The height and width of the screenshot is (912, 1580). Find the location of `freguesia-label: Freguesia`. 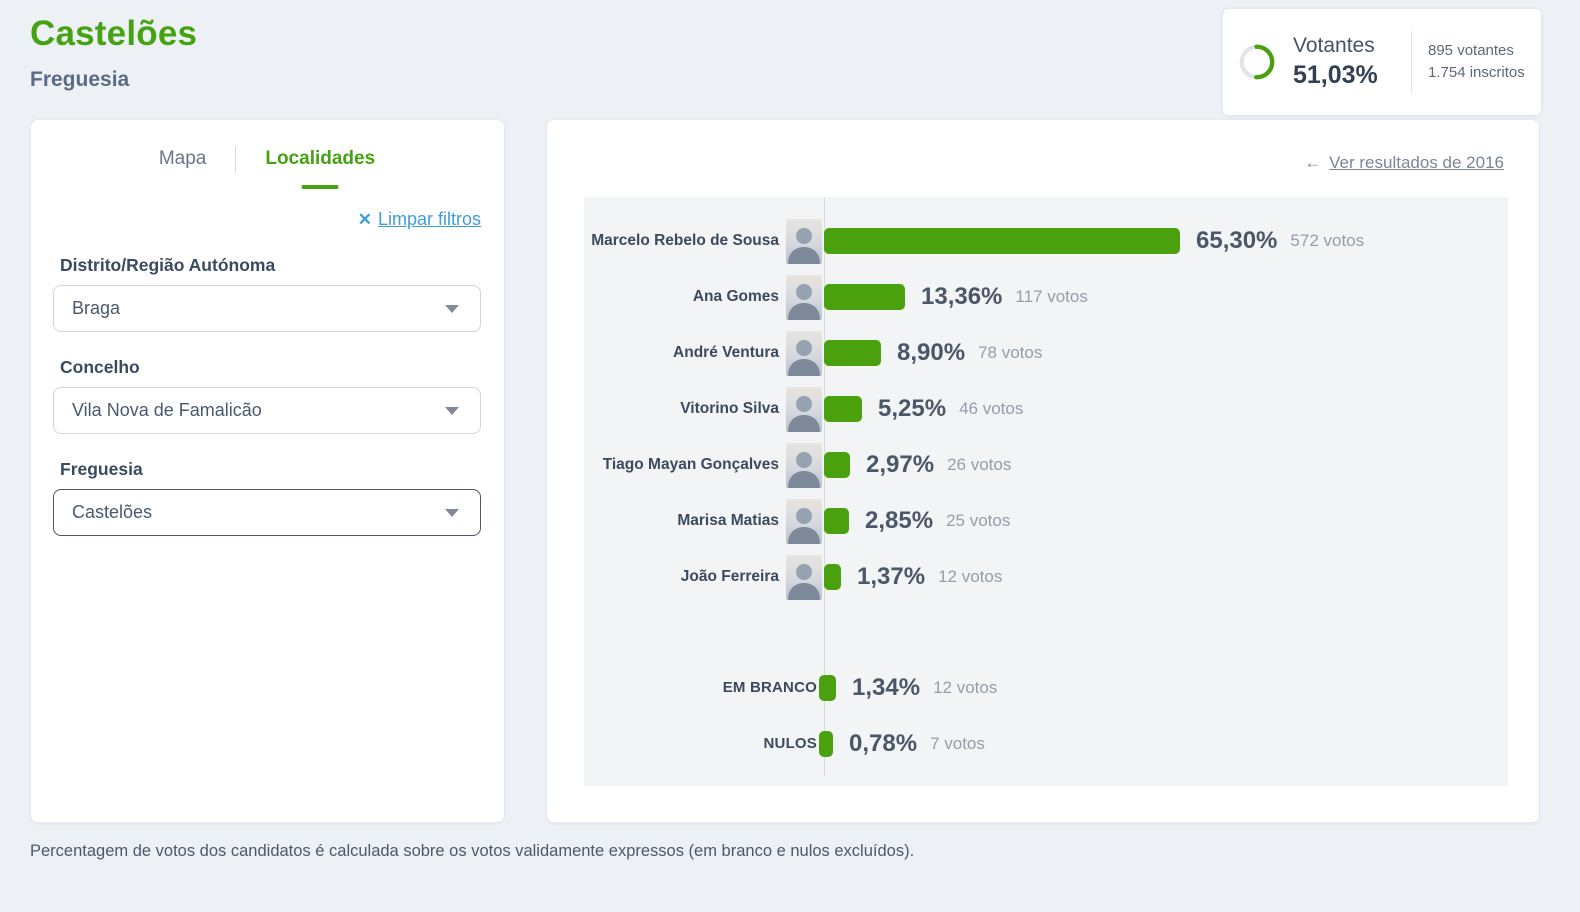

freguesia-label: Freguesia is located at coordinates (101, 469).